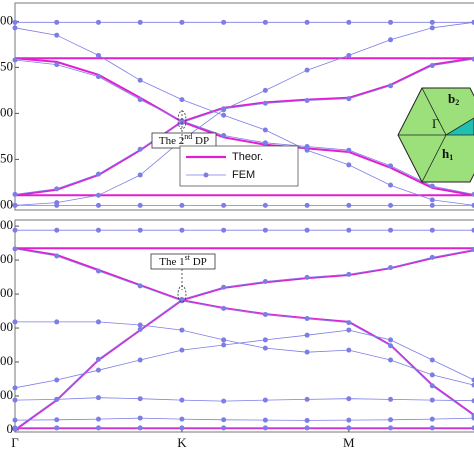  What do you see at coordinates (182, 294) in the screenshot?
I see `annotation-ellipse` at bounding box center [182, 294].